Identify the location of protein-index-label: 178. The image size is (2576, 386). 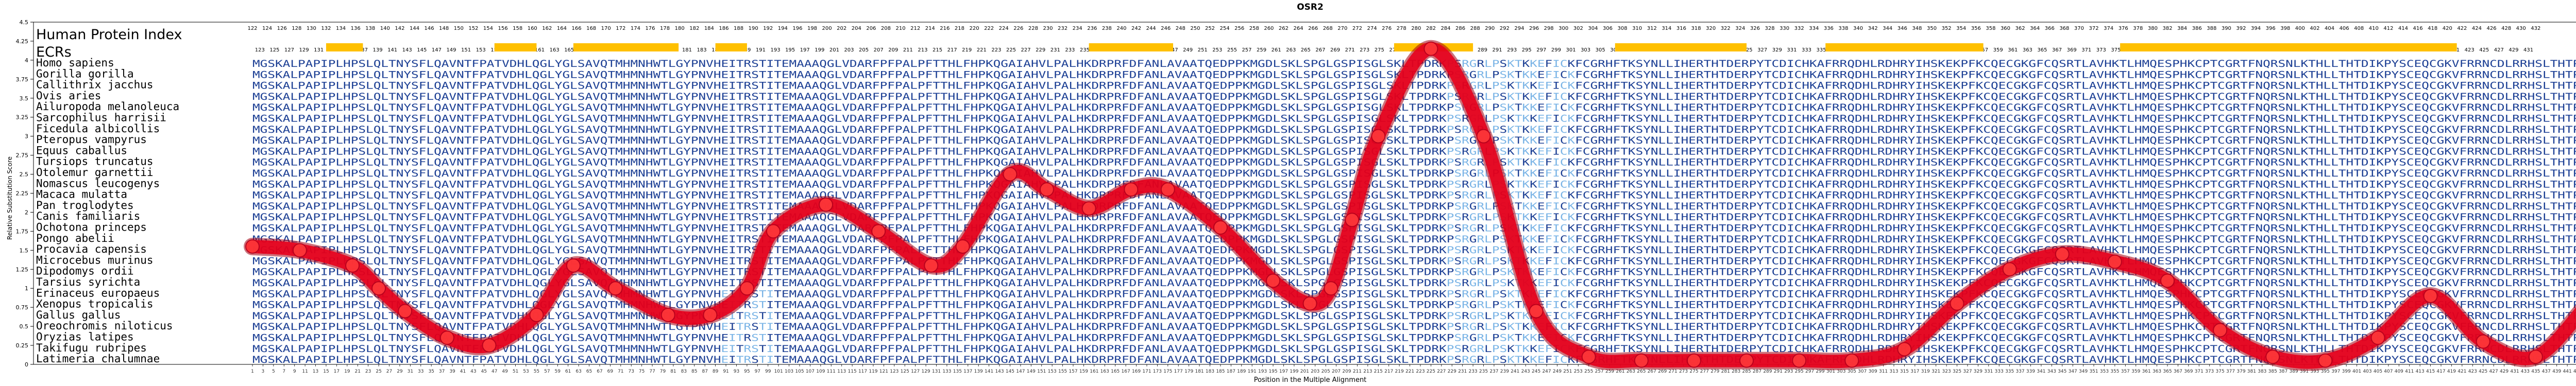
(665, 29).